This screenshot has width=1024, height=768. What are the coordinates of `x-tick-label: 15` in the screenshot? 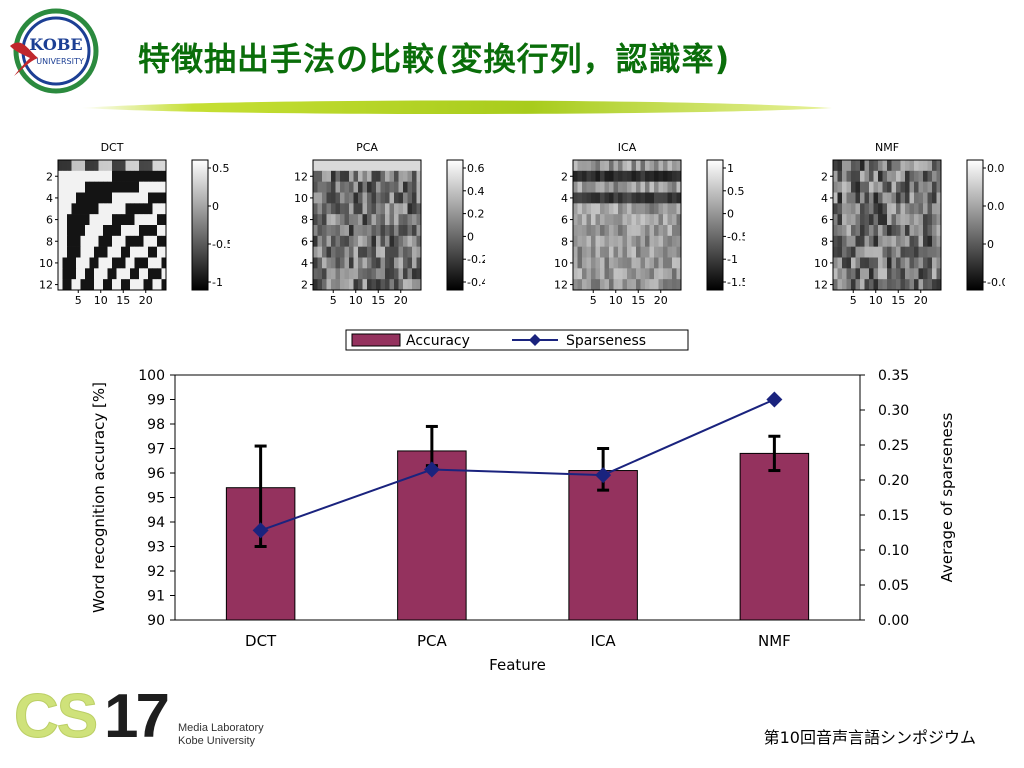 It's located at (898, 300).